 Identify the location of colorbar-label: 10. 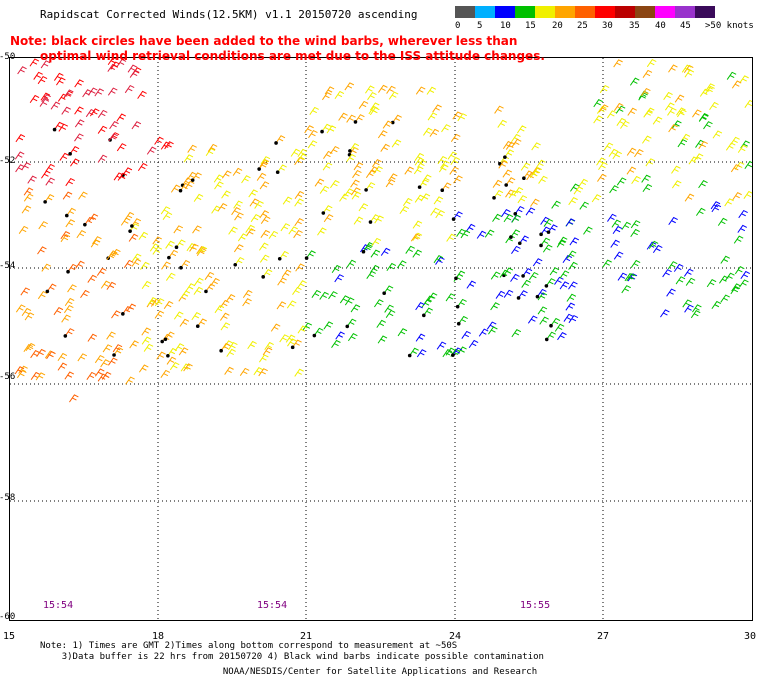
(505, 26).